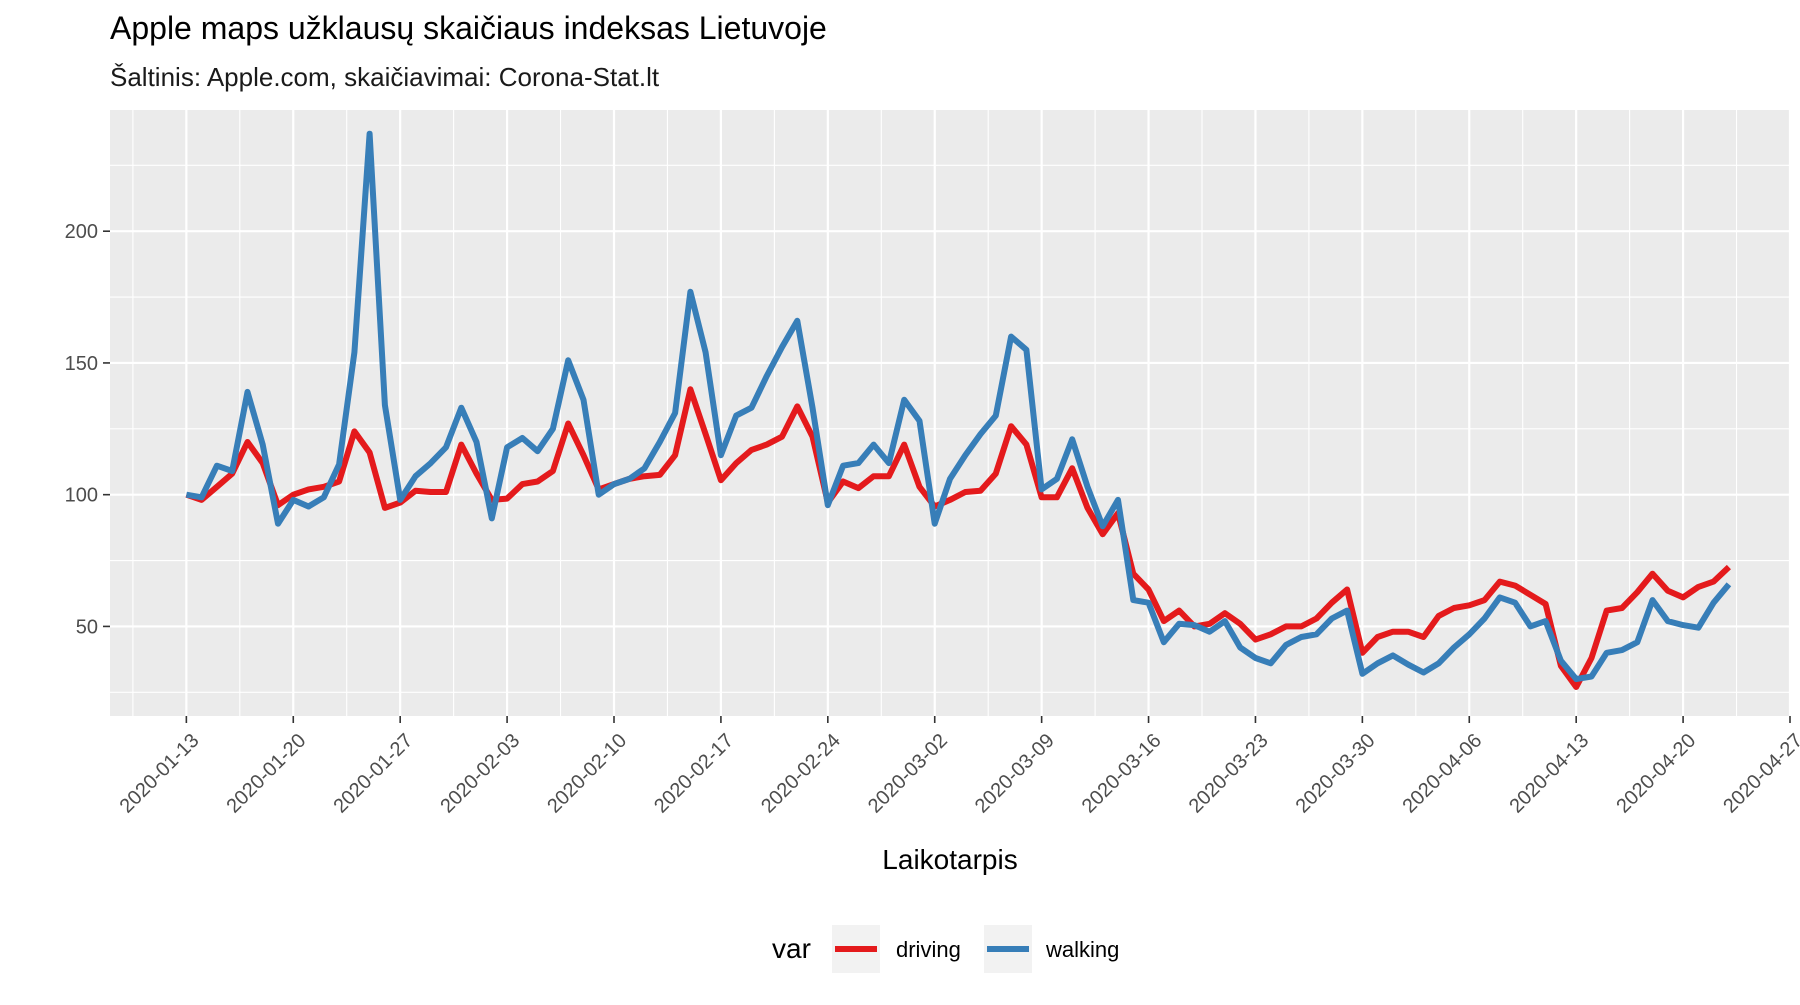 The image size is (1800, 1005). Describe the element at coordinates (160, 774) in the screenshot. I see `x-tick-label: 2020-01-13` at that location.